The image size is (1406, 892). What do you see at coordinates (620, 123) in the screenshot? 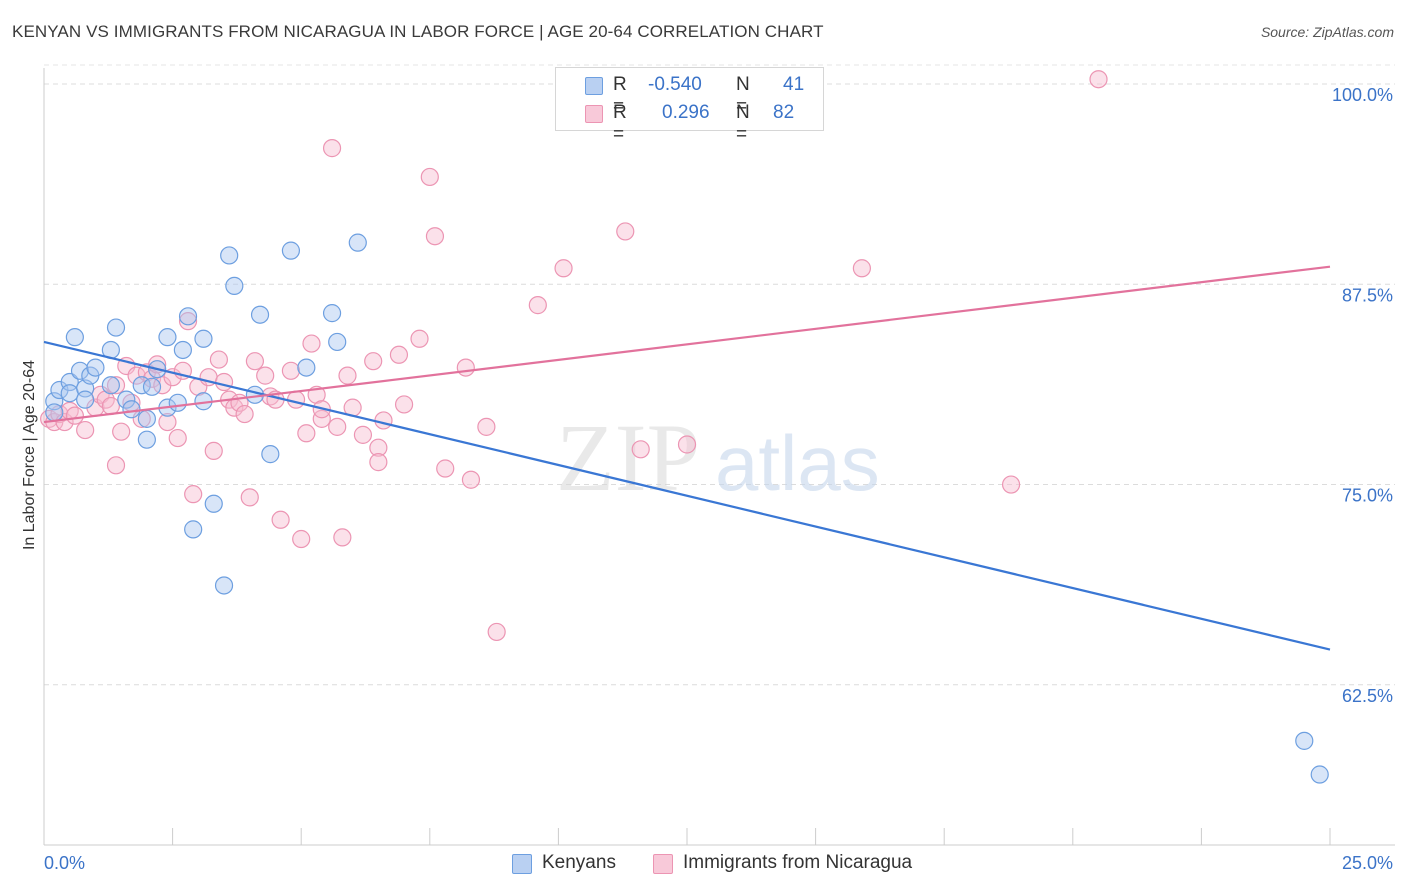
I see `legend-r-label: R =` at bounding box center [620, 123].